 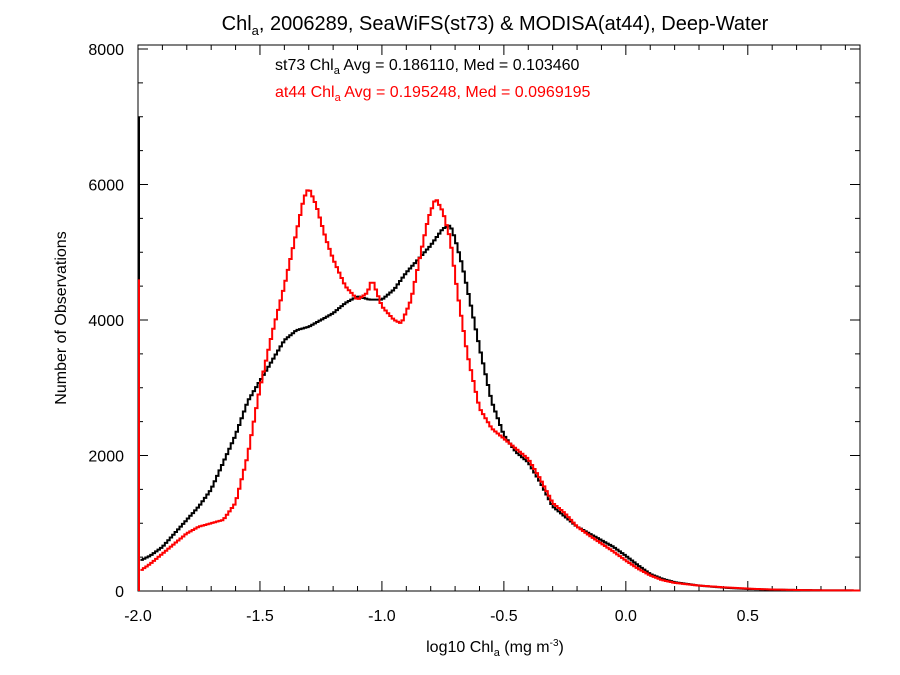 I want to click on y-tick-label: 4000, so click(x=106, y=321).